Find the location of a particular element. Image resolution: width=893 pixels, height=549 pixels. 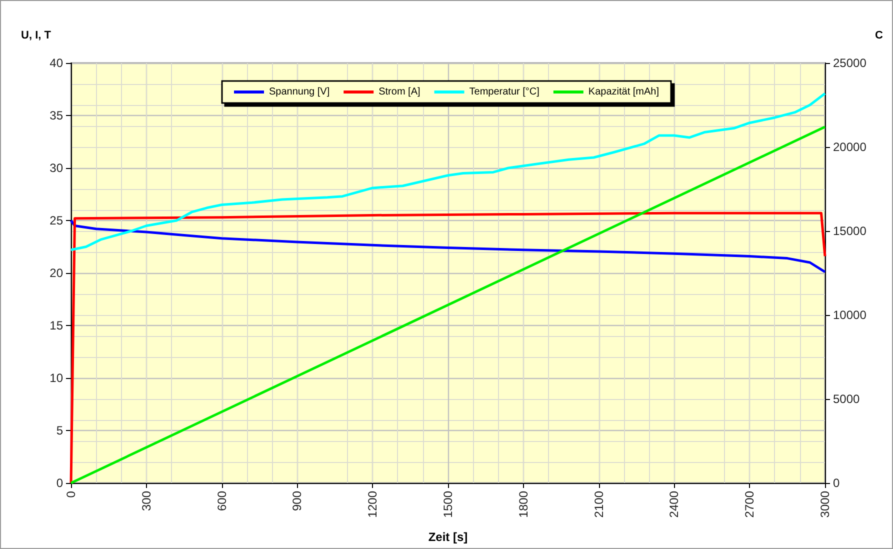

y-tick-label: 25 is located at coordinates (57, 221).